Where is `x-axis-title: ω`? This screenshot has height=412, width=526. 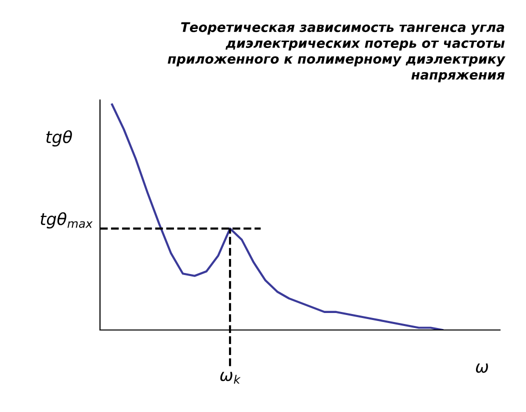 x-axis-title: ω is located at coordinates (482, 368).